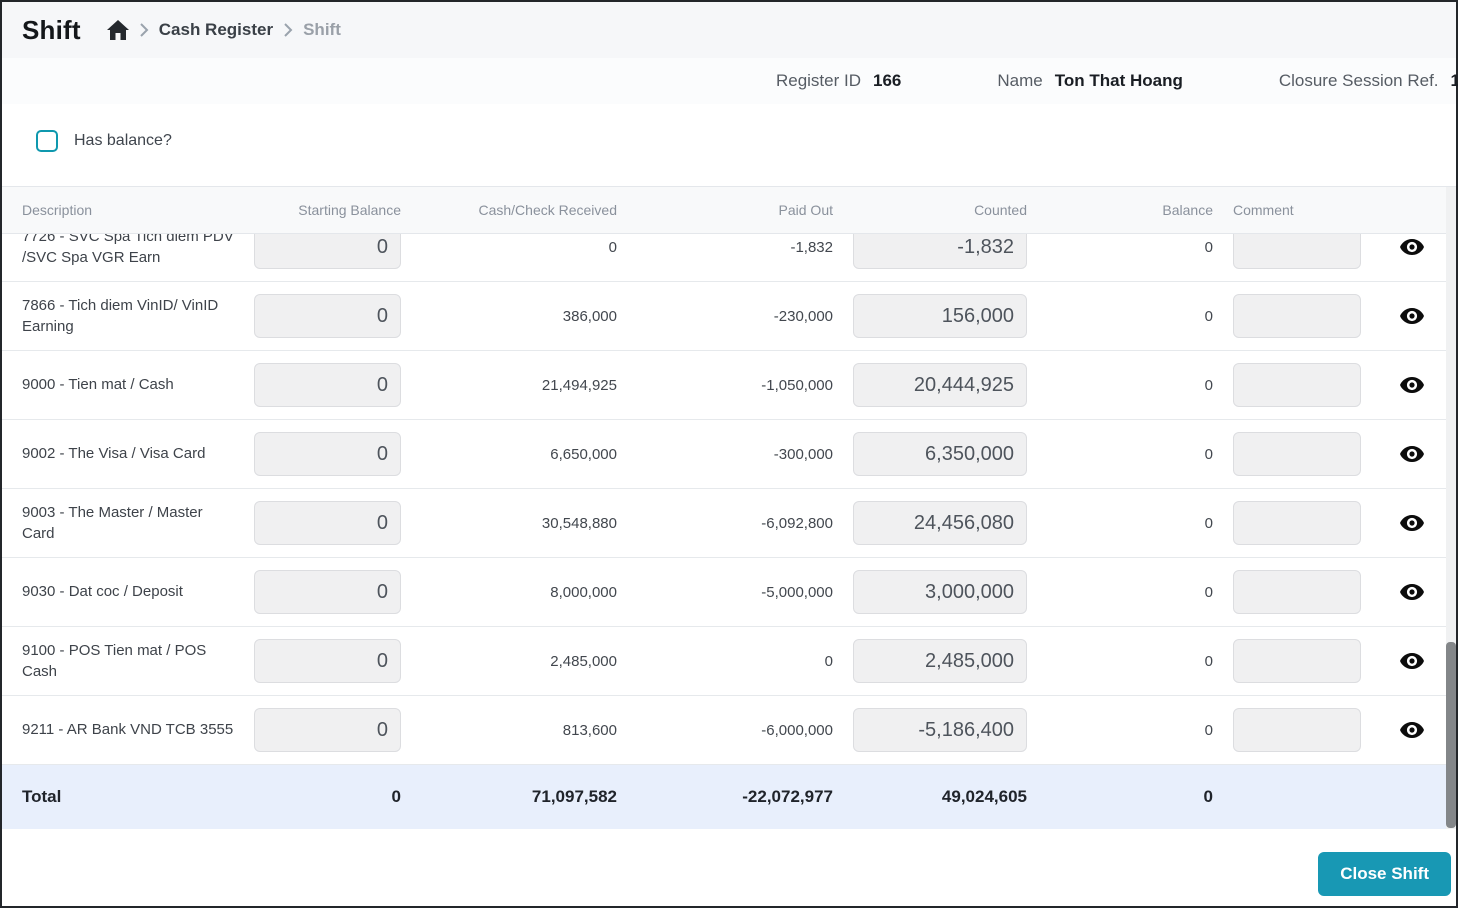 This screenshot has width=1458, height=908. I want to click on chevron-right-icon, so click(144, 30).